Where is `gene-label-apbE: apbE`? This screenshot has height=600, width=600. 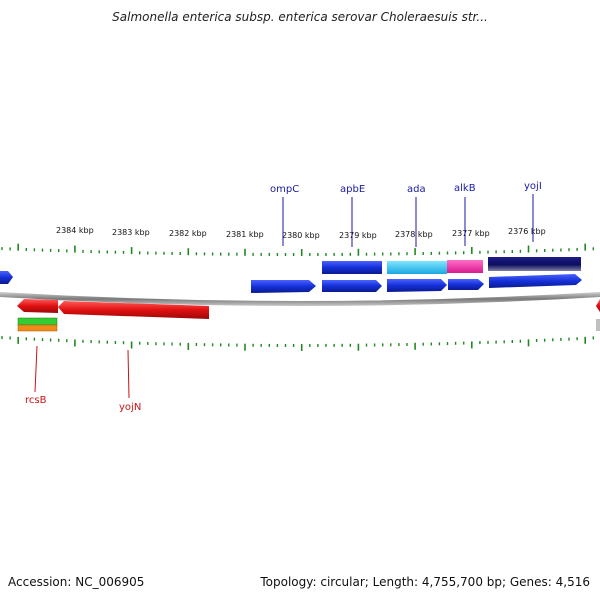 gene-label-apbE: apbE is located at coordinates (352, 189).